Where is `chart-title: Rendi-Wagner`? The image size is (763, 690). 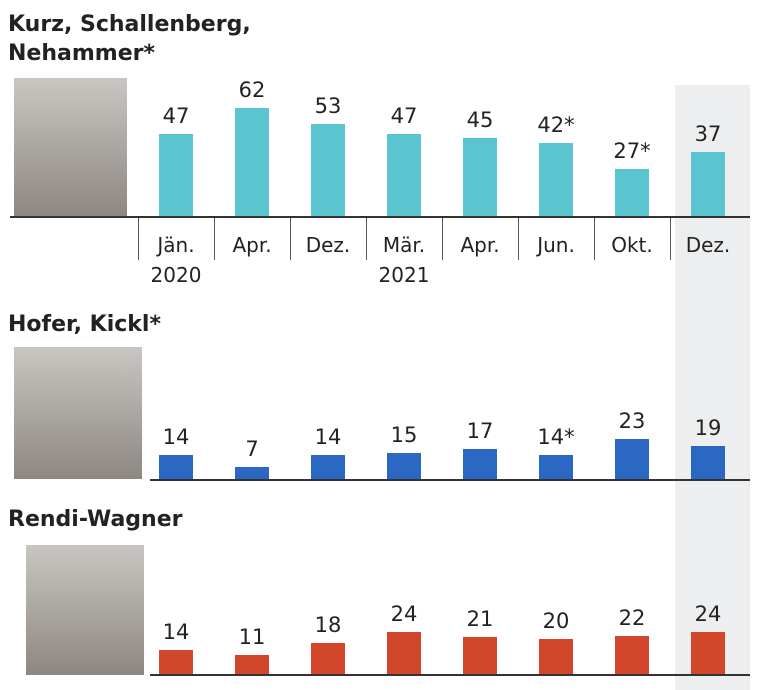 chart-title: Rendi-Wagner is located at coordinates (95, 519).